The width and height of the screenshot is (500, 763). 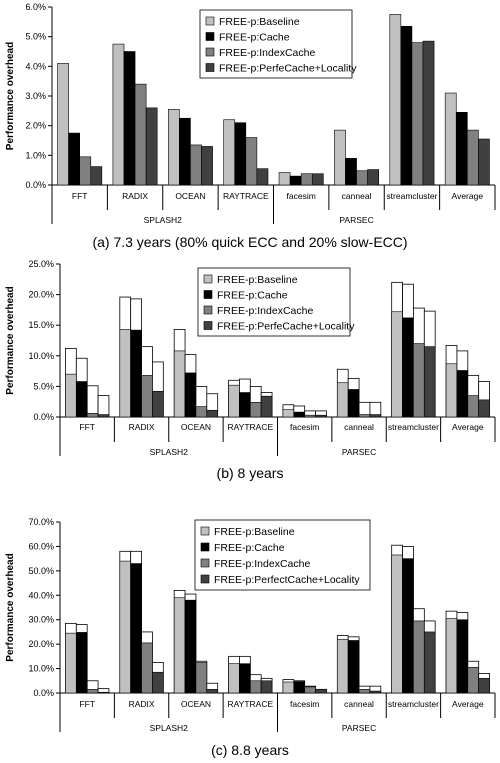 I want to click on legend-box, so click(x=276, y=44).